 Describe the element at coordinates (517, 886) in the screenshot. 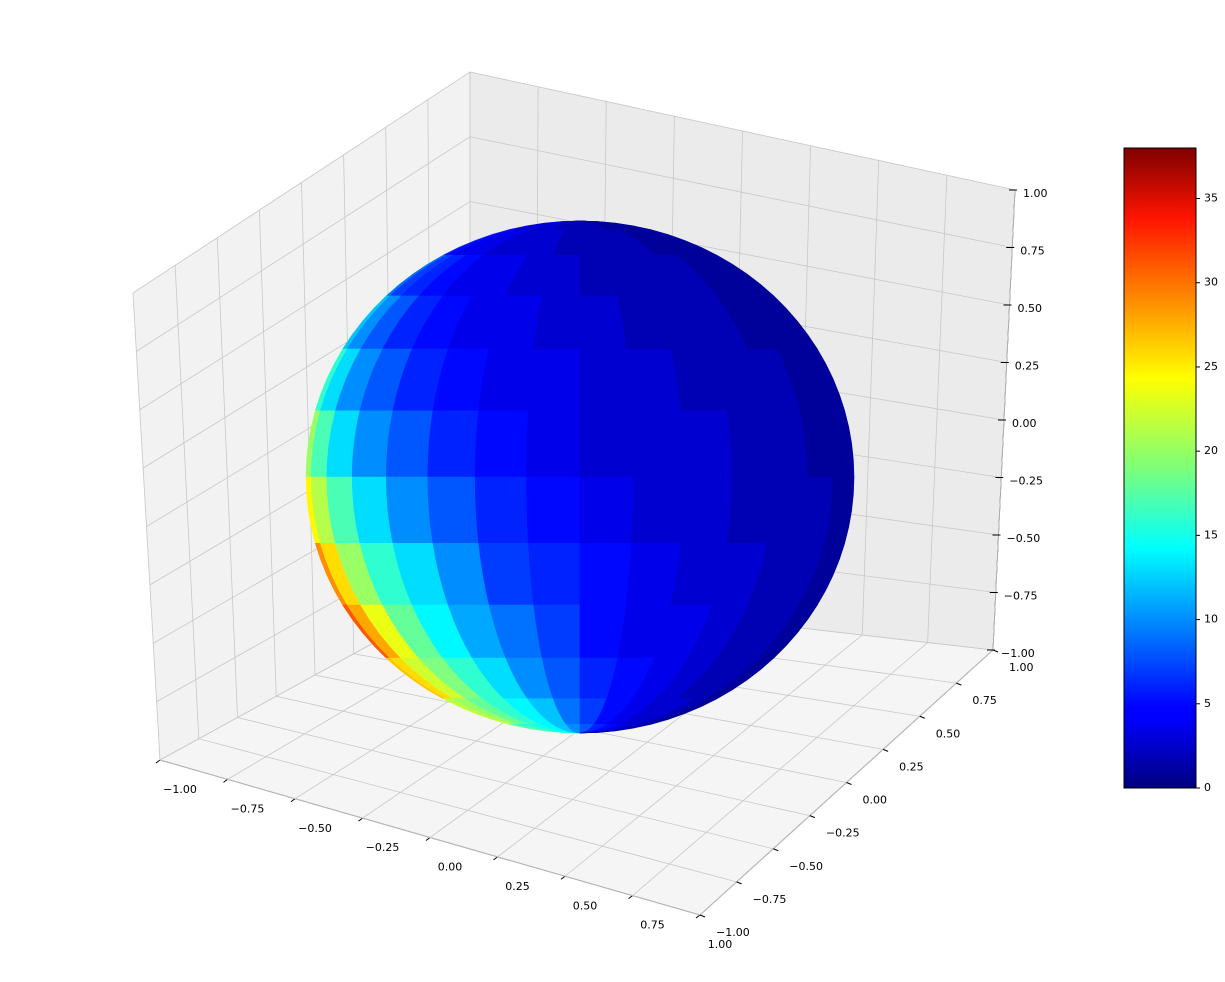

I see `x-tick-label: 0.25` at that location.